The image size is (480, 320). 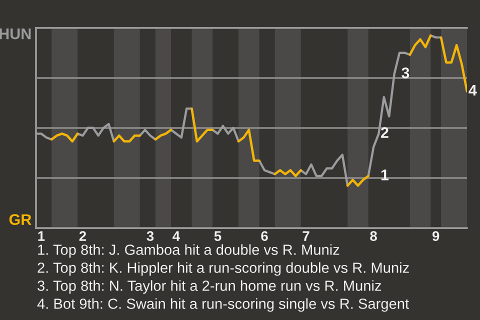 What do you see at coordinates (15, 34) in the screenshot?
I see `text: HUN` at bounding box center [15, 34].